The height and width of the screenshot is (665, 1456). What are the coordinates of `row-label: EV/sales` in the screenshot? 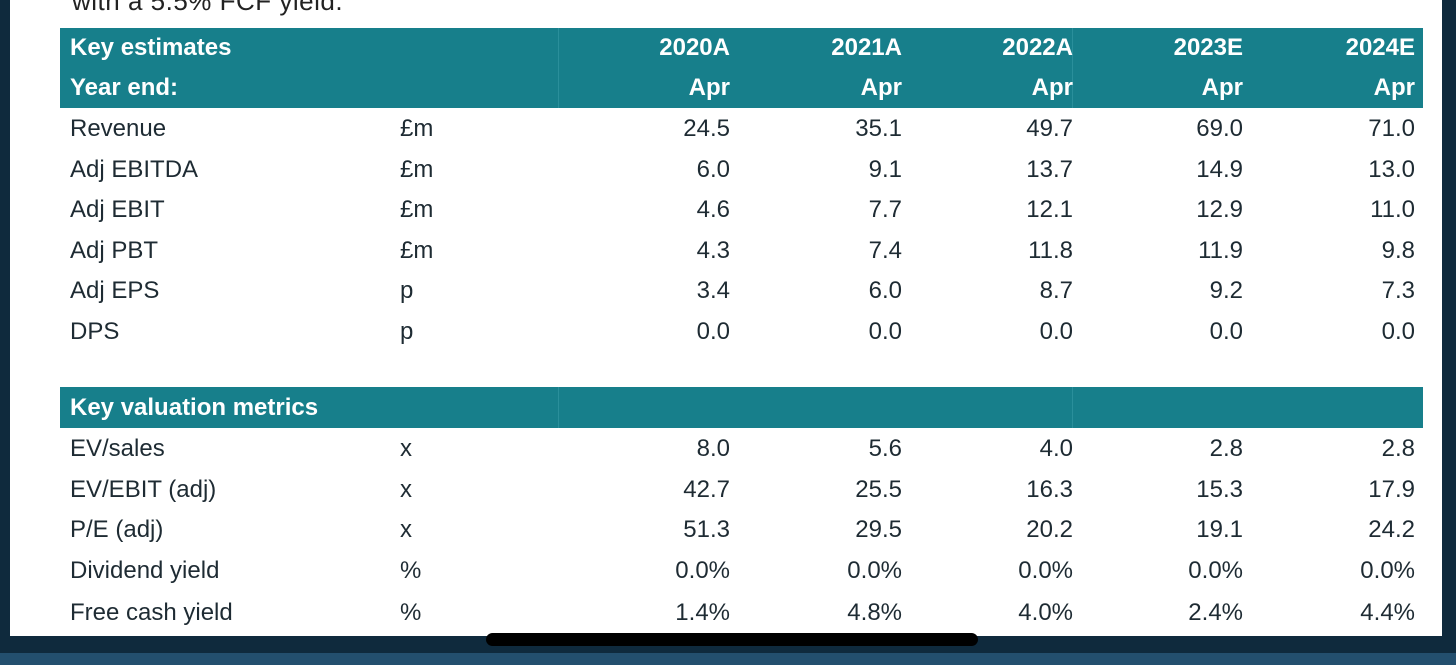 It's located at (117, 448).